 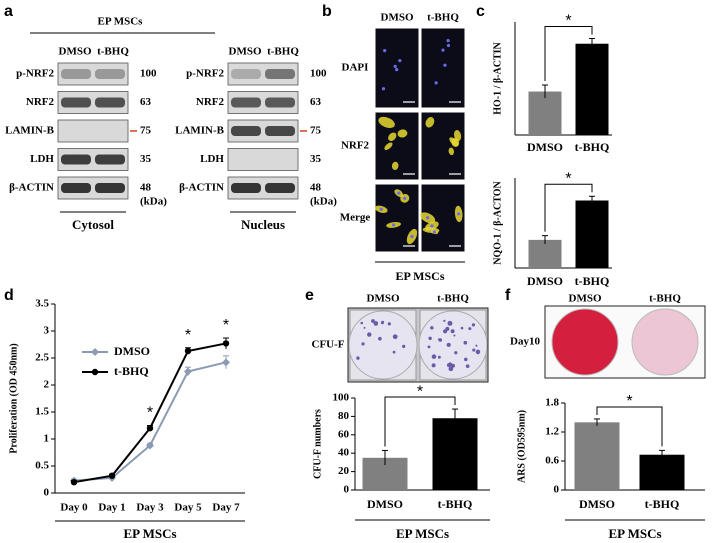 I want to click on column-label: DMSO, so click(x=397, y=18).